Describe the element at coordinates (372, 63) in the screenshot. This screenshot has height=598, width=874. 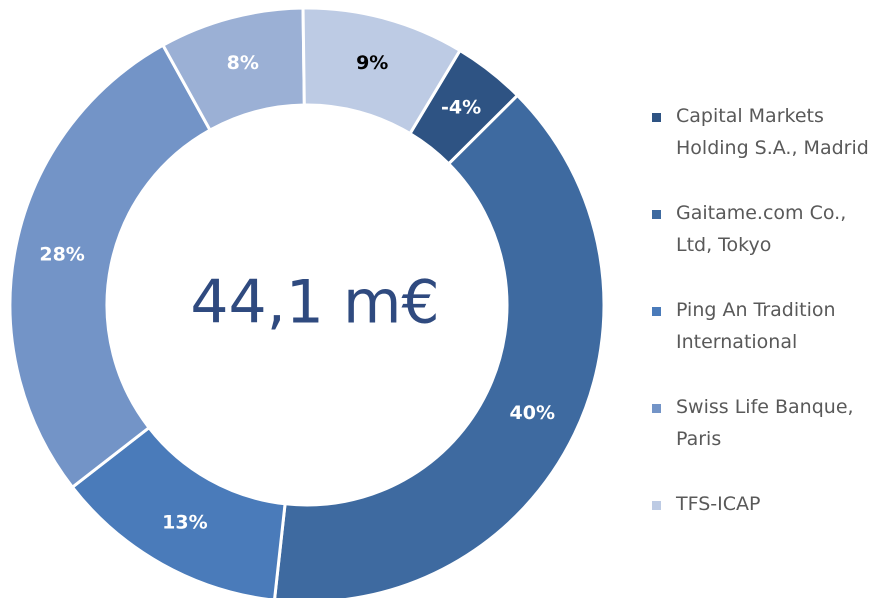
I see `value-label: 9%` at that location.